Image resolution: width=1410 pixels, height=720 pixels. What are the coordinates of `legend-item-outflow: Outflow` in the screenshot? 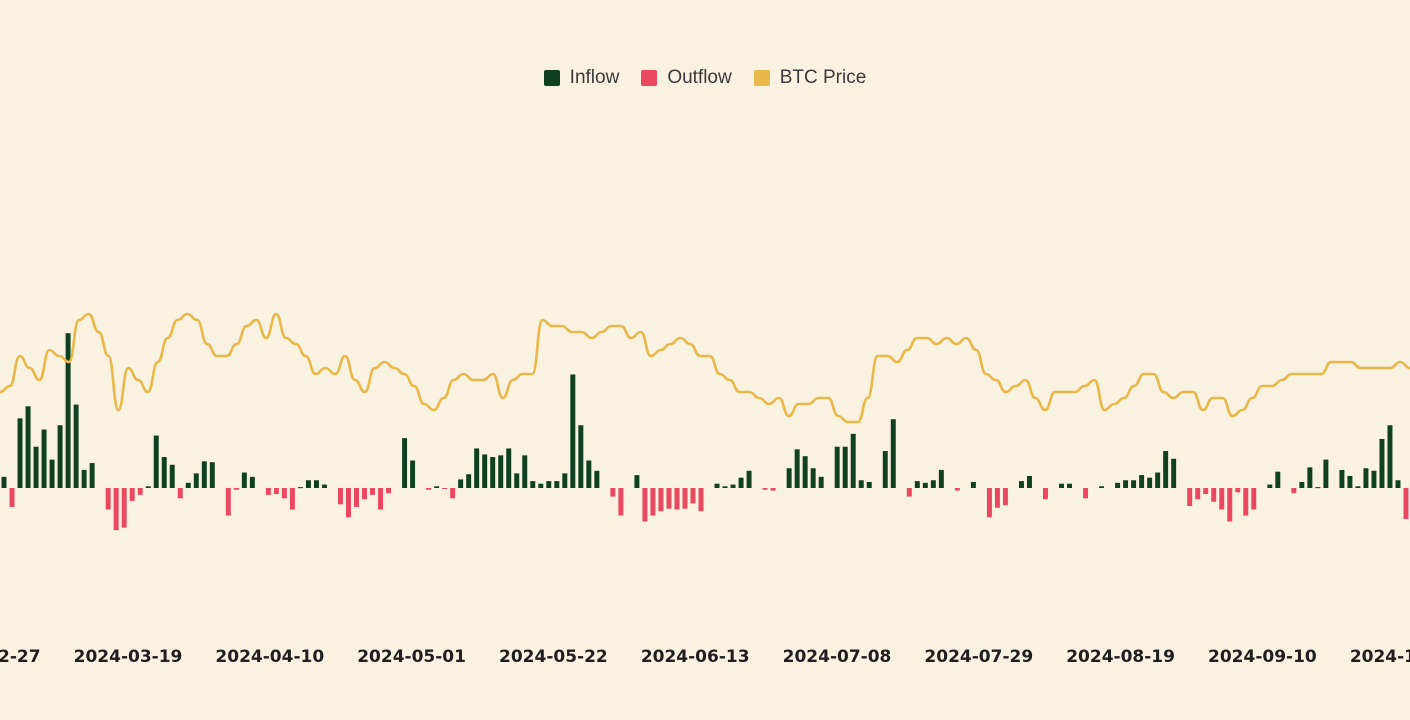 It's located at (686, 78).